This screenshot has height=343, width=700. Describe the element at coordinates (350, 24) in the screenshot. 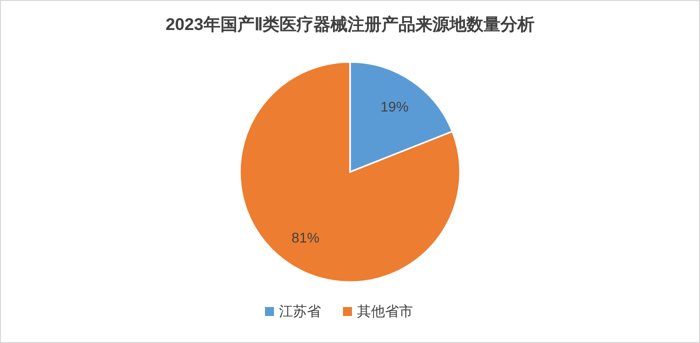

I see `chart-title: 2023年国产Ⅱ类医疗器械注册产品来源地数量分析` at that location.